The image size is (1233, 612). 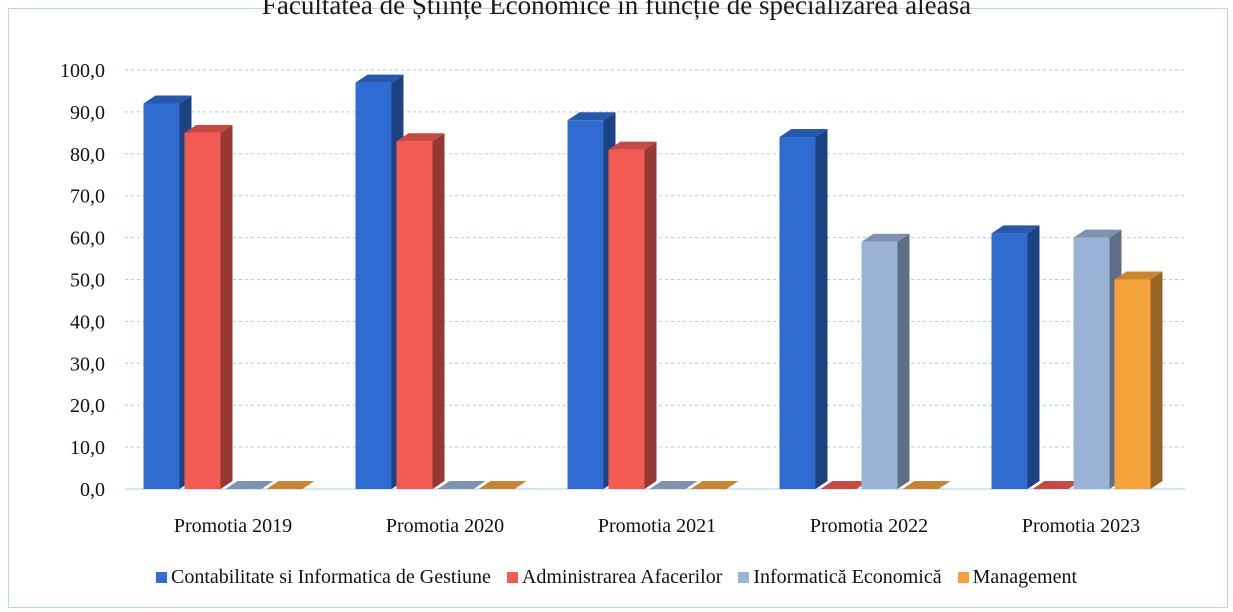 What do you see at coordinates (87, 239) in the screenshot?
I see `y-tick-label: 60,0` at bounding box center [87, 239].